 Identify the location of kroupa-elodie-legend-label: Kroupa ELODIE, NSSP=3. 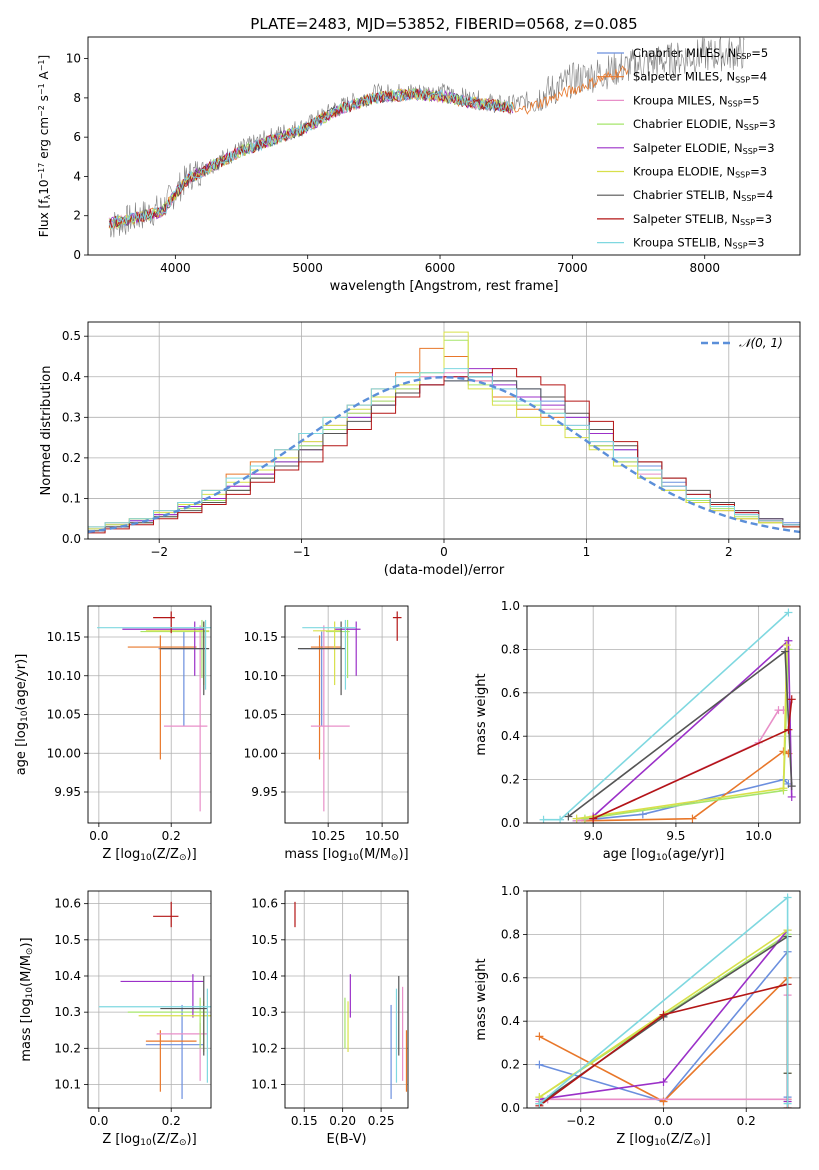
(700, 172).